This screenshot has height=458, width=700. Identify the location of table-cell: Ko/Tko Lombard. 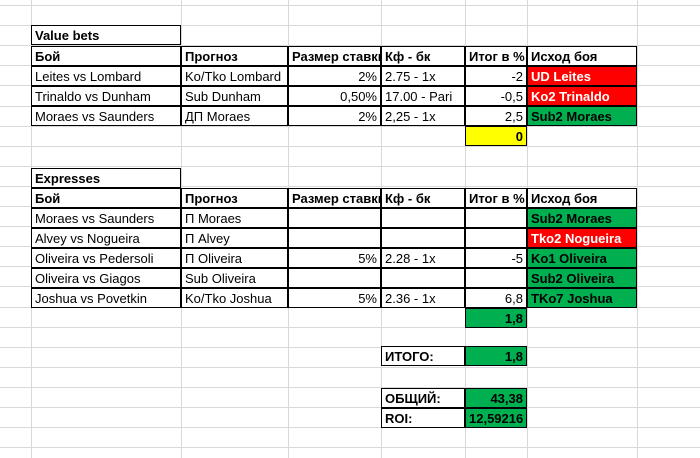
(234, 76).